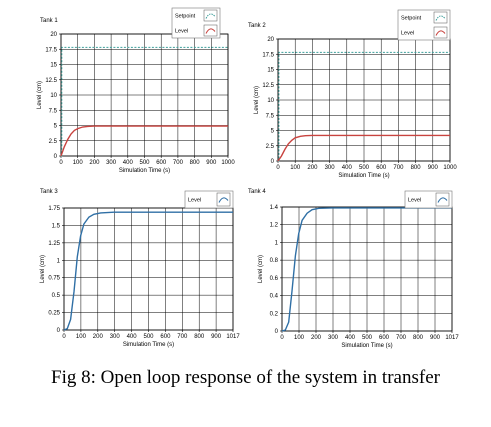 The height and width of the screenshot is (427, 491). Describe the element at coordinates (49, 192) in the screenshot. I see `chart-title: Tank 3` at that location.